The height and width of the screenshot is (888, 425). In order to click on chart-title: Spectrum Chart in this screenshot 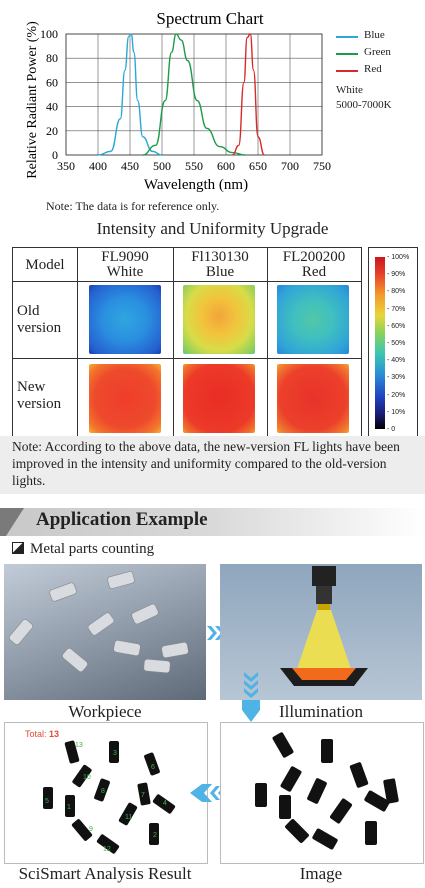, I will do `click(209, 18)`.